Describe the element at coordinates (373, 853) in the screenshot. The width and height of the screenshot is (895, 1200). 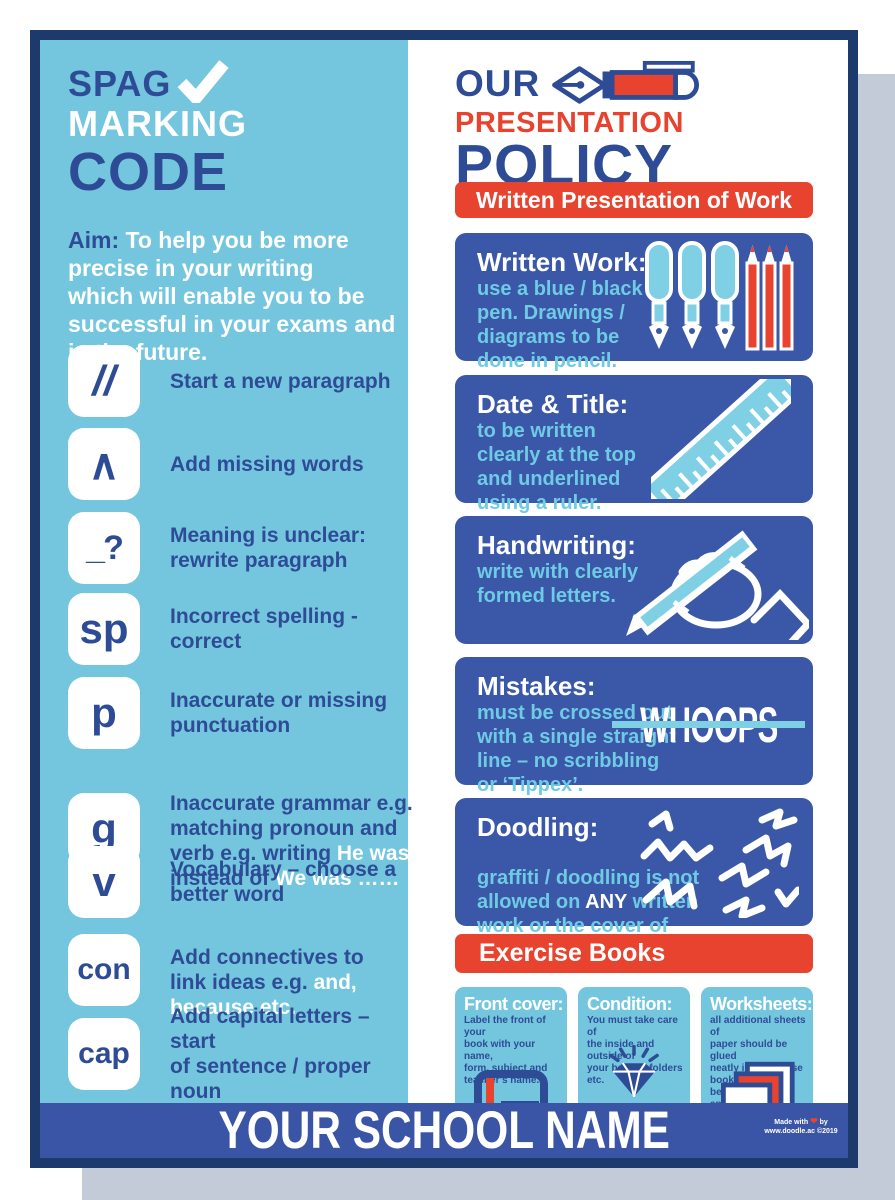
I see `grammar-example1: He was` at that location.